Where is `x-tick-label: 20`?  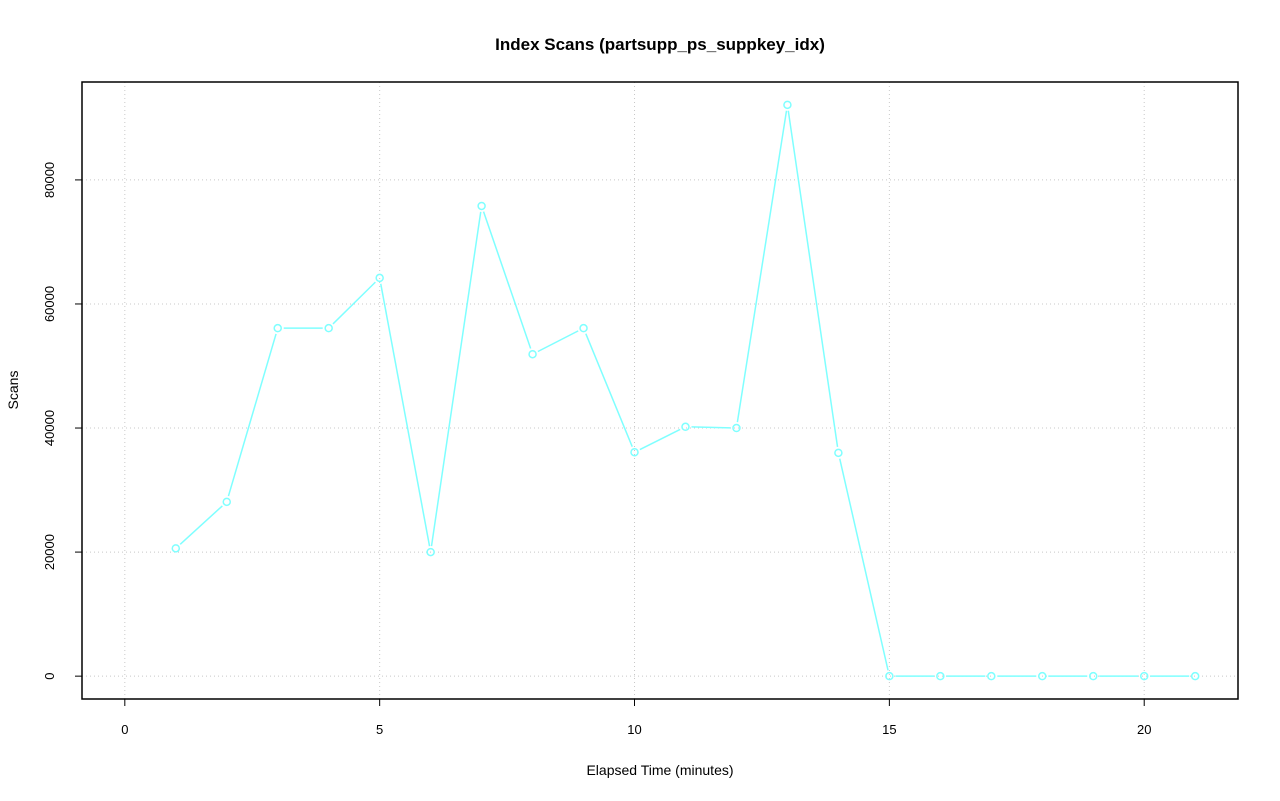
x-tick-label: 20 is located at coordinates (1144, 729).